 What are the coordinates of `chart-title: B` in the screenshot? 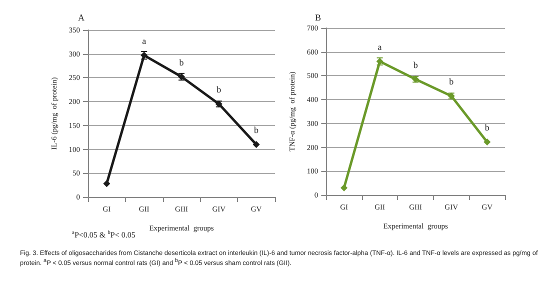 It's located at (318, 17).